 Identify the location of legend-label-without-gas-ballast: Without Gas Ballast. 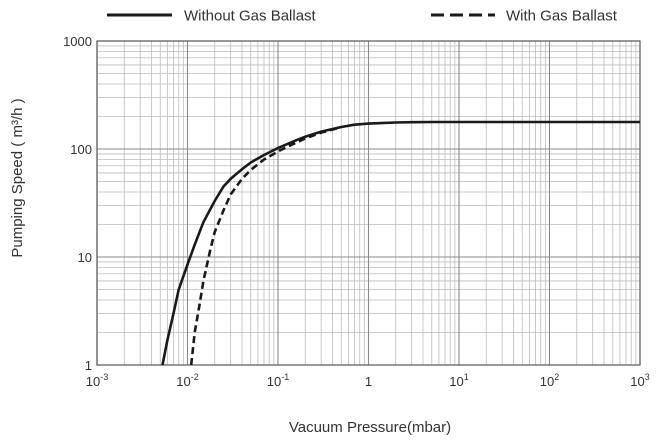
(250, 16).